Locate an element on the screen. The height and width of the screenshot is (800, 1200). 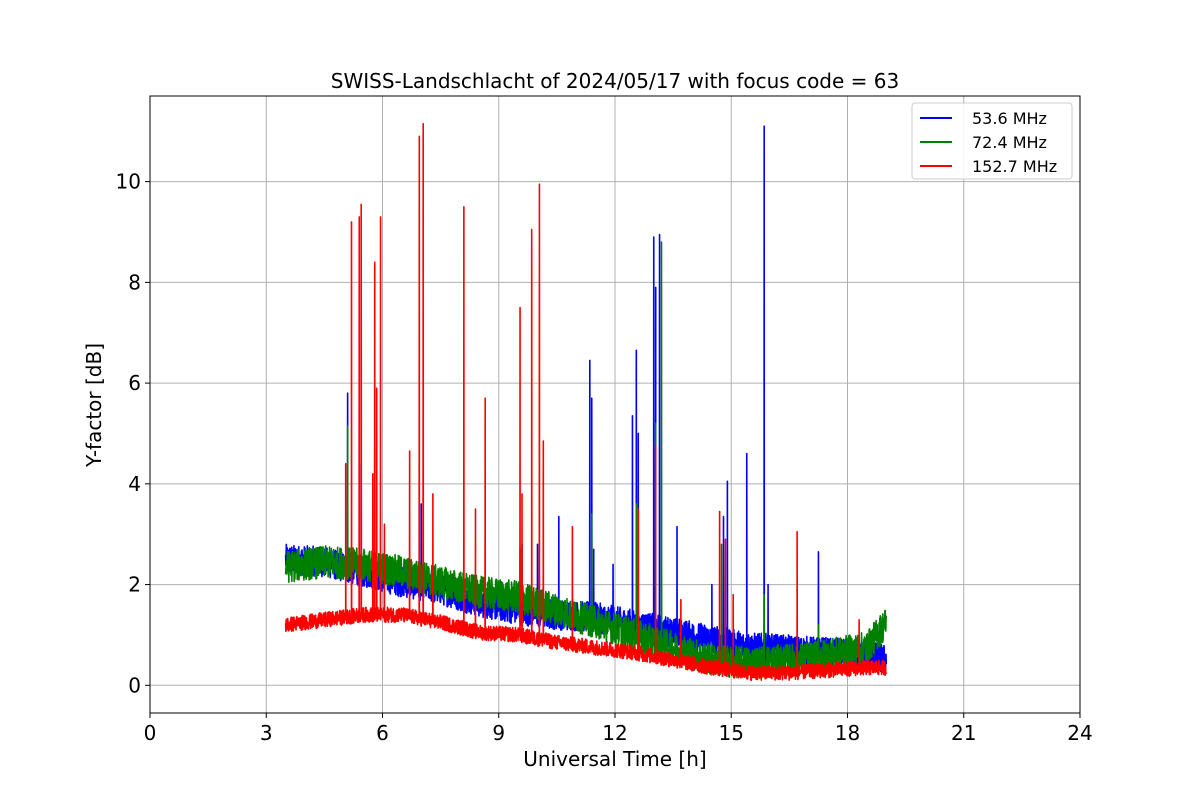
y-axis-label: Y-factor [dB] is located at coordinates (94, 405).